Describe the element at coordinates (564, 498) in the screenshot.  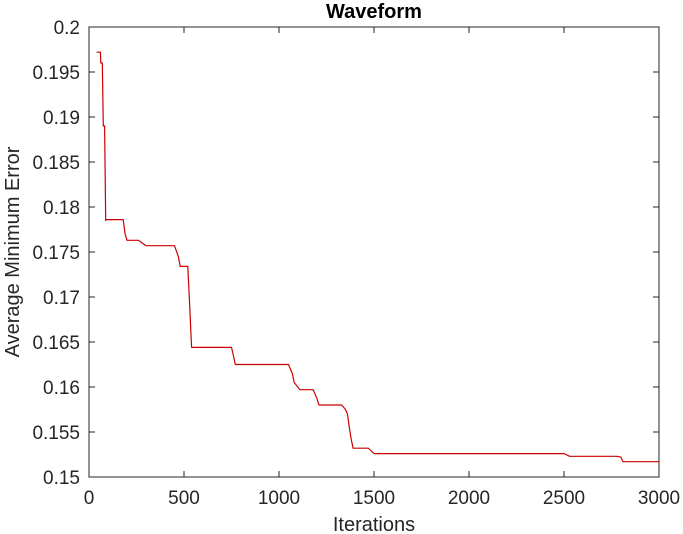
I see `x-tick-label: 2500` at that location.